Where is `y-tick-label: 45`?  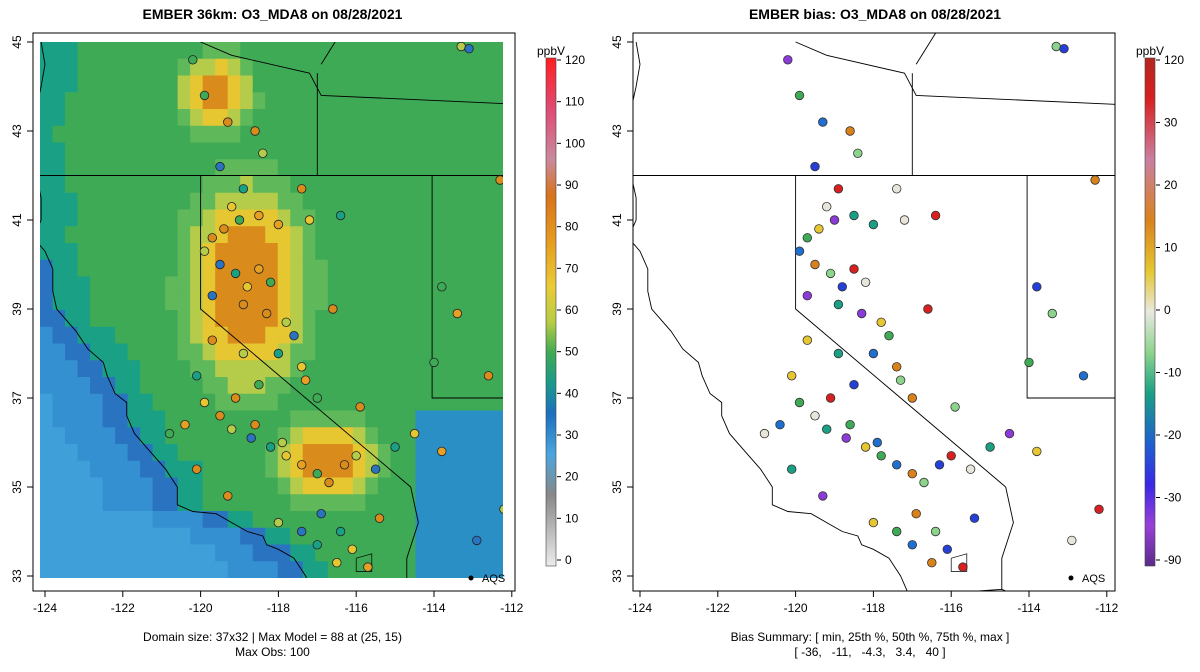
y-tick-label: 45 is located at coordinates (617, 42).